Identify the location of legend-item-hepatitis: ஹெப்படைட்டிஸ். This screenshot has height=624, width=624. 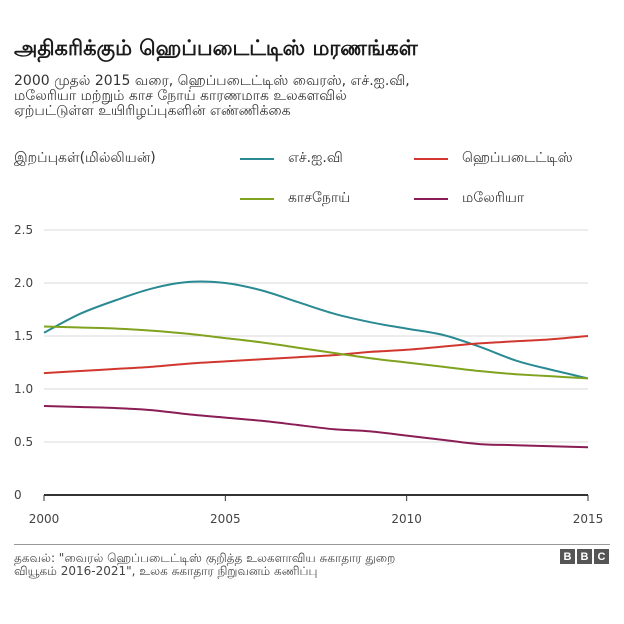
(493, 159).